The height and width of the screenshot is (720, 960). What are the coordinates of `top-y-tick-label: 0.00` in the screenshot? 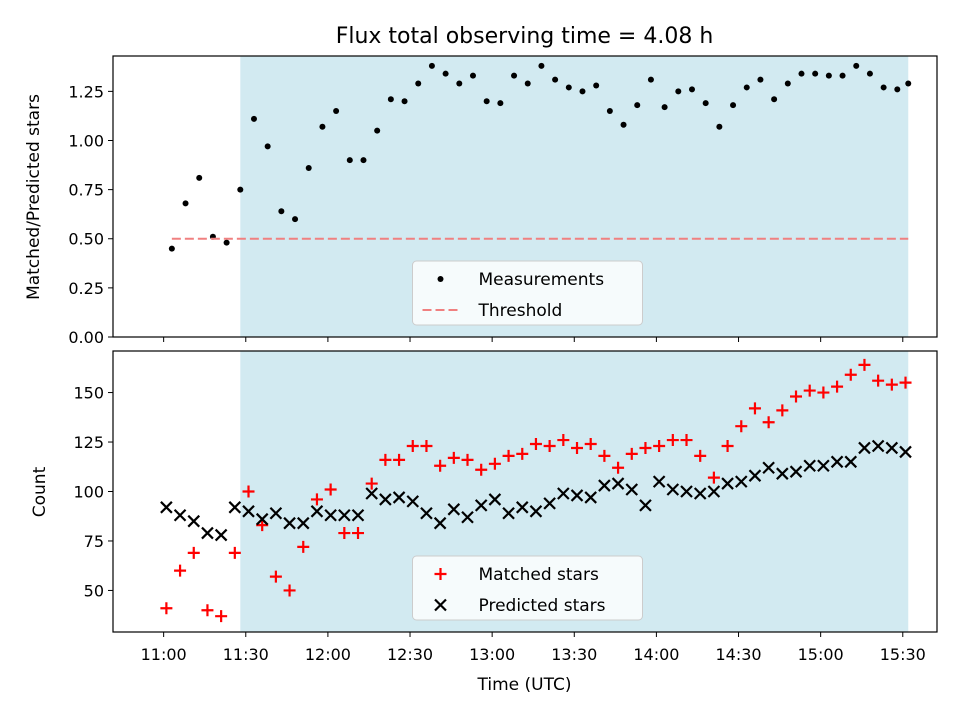 It's located at (86, 337).